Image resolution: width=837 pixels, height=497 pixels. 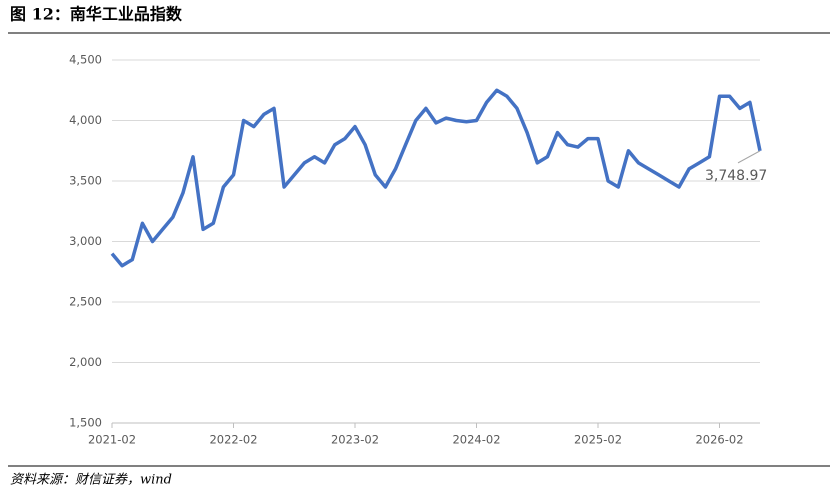 I want to click on source: 资料来源：财信证券，wind, so click(x=91, y=480).